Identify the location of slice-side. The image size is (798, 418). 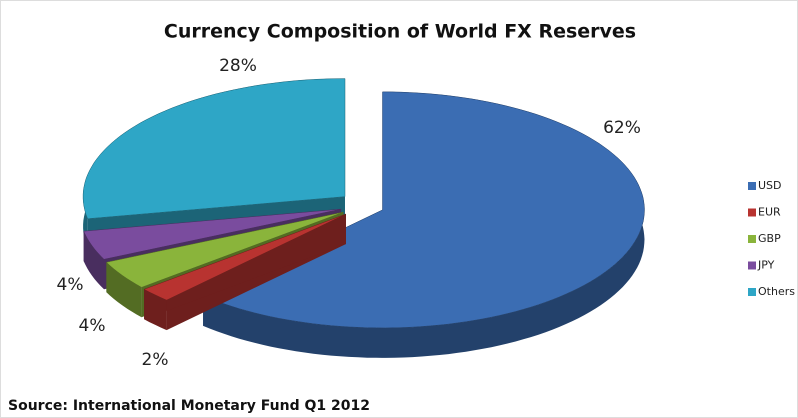
(245, 267).